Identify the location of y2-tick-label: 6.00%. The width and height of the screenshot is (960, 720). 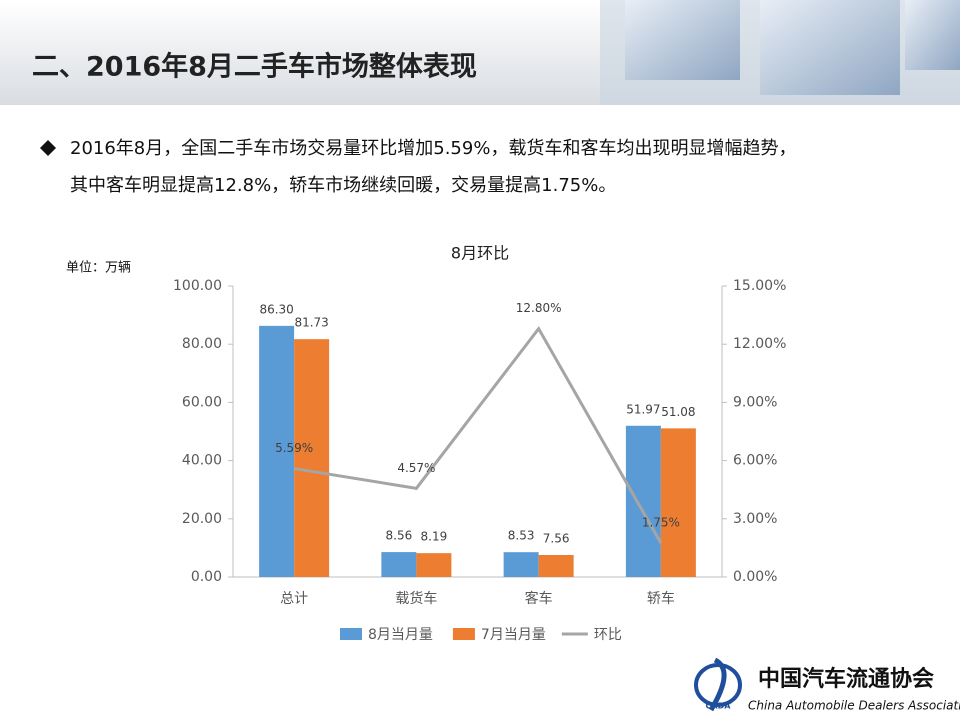
(755, 461).